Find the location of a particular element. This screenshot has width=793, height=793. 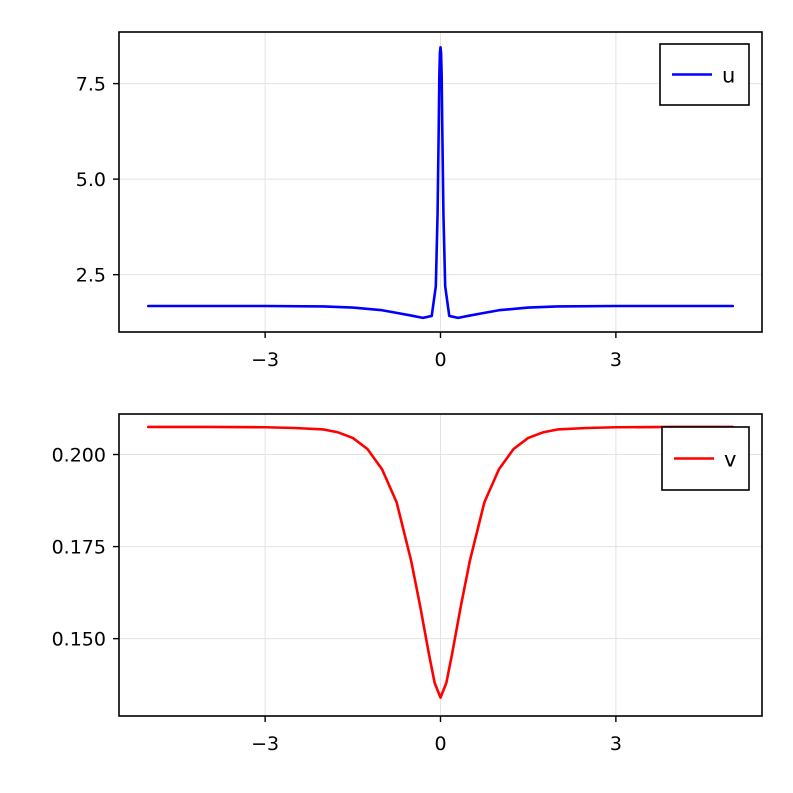

legend-label-u: u is located at coordinates (728, 76).